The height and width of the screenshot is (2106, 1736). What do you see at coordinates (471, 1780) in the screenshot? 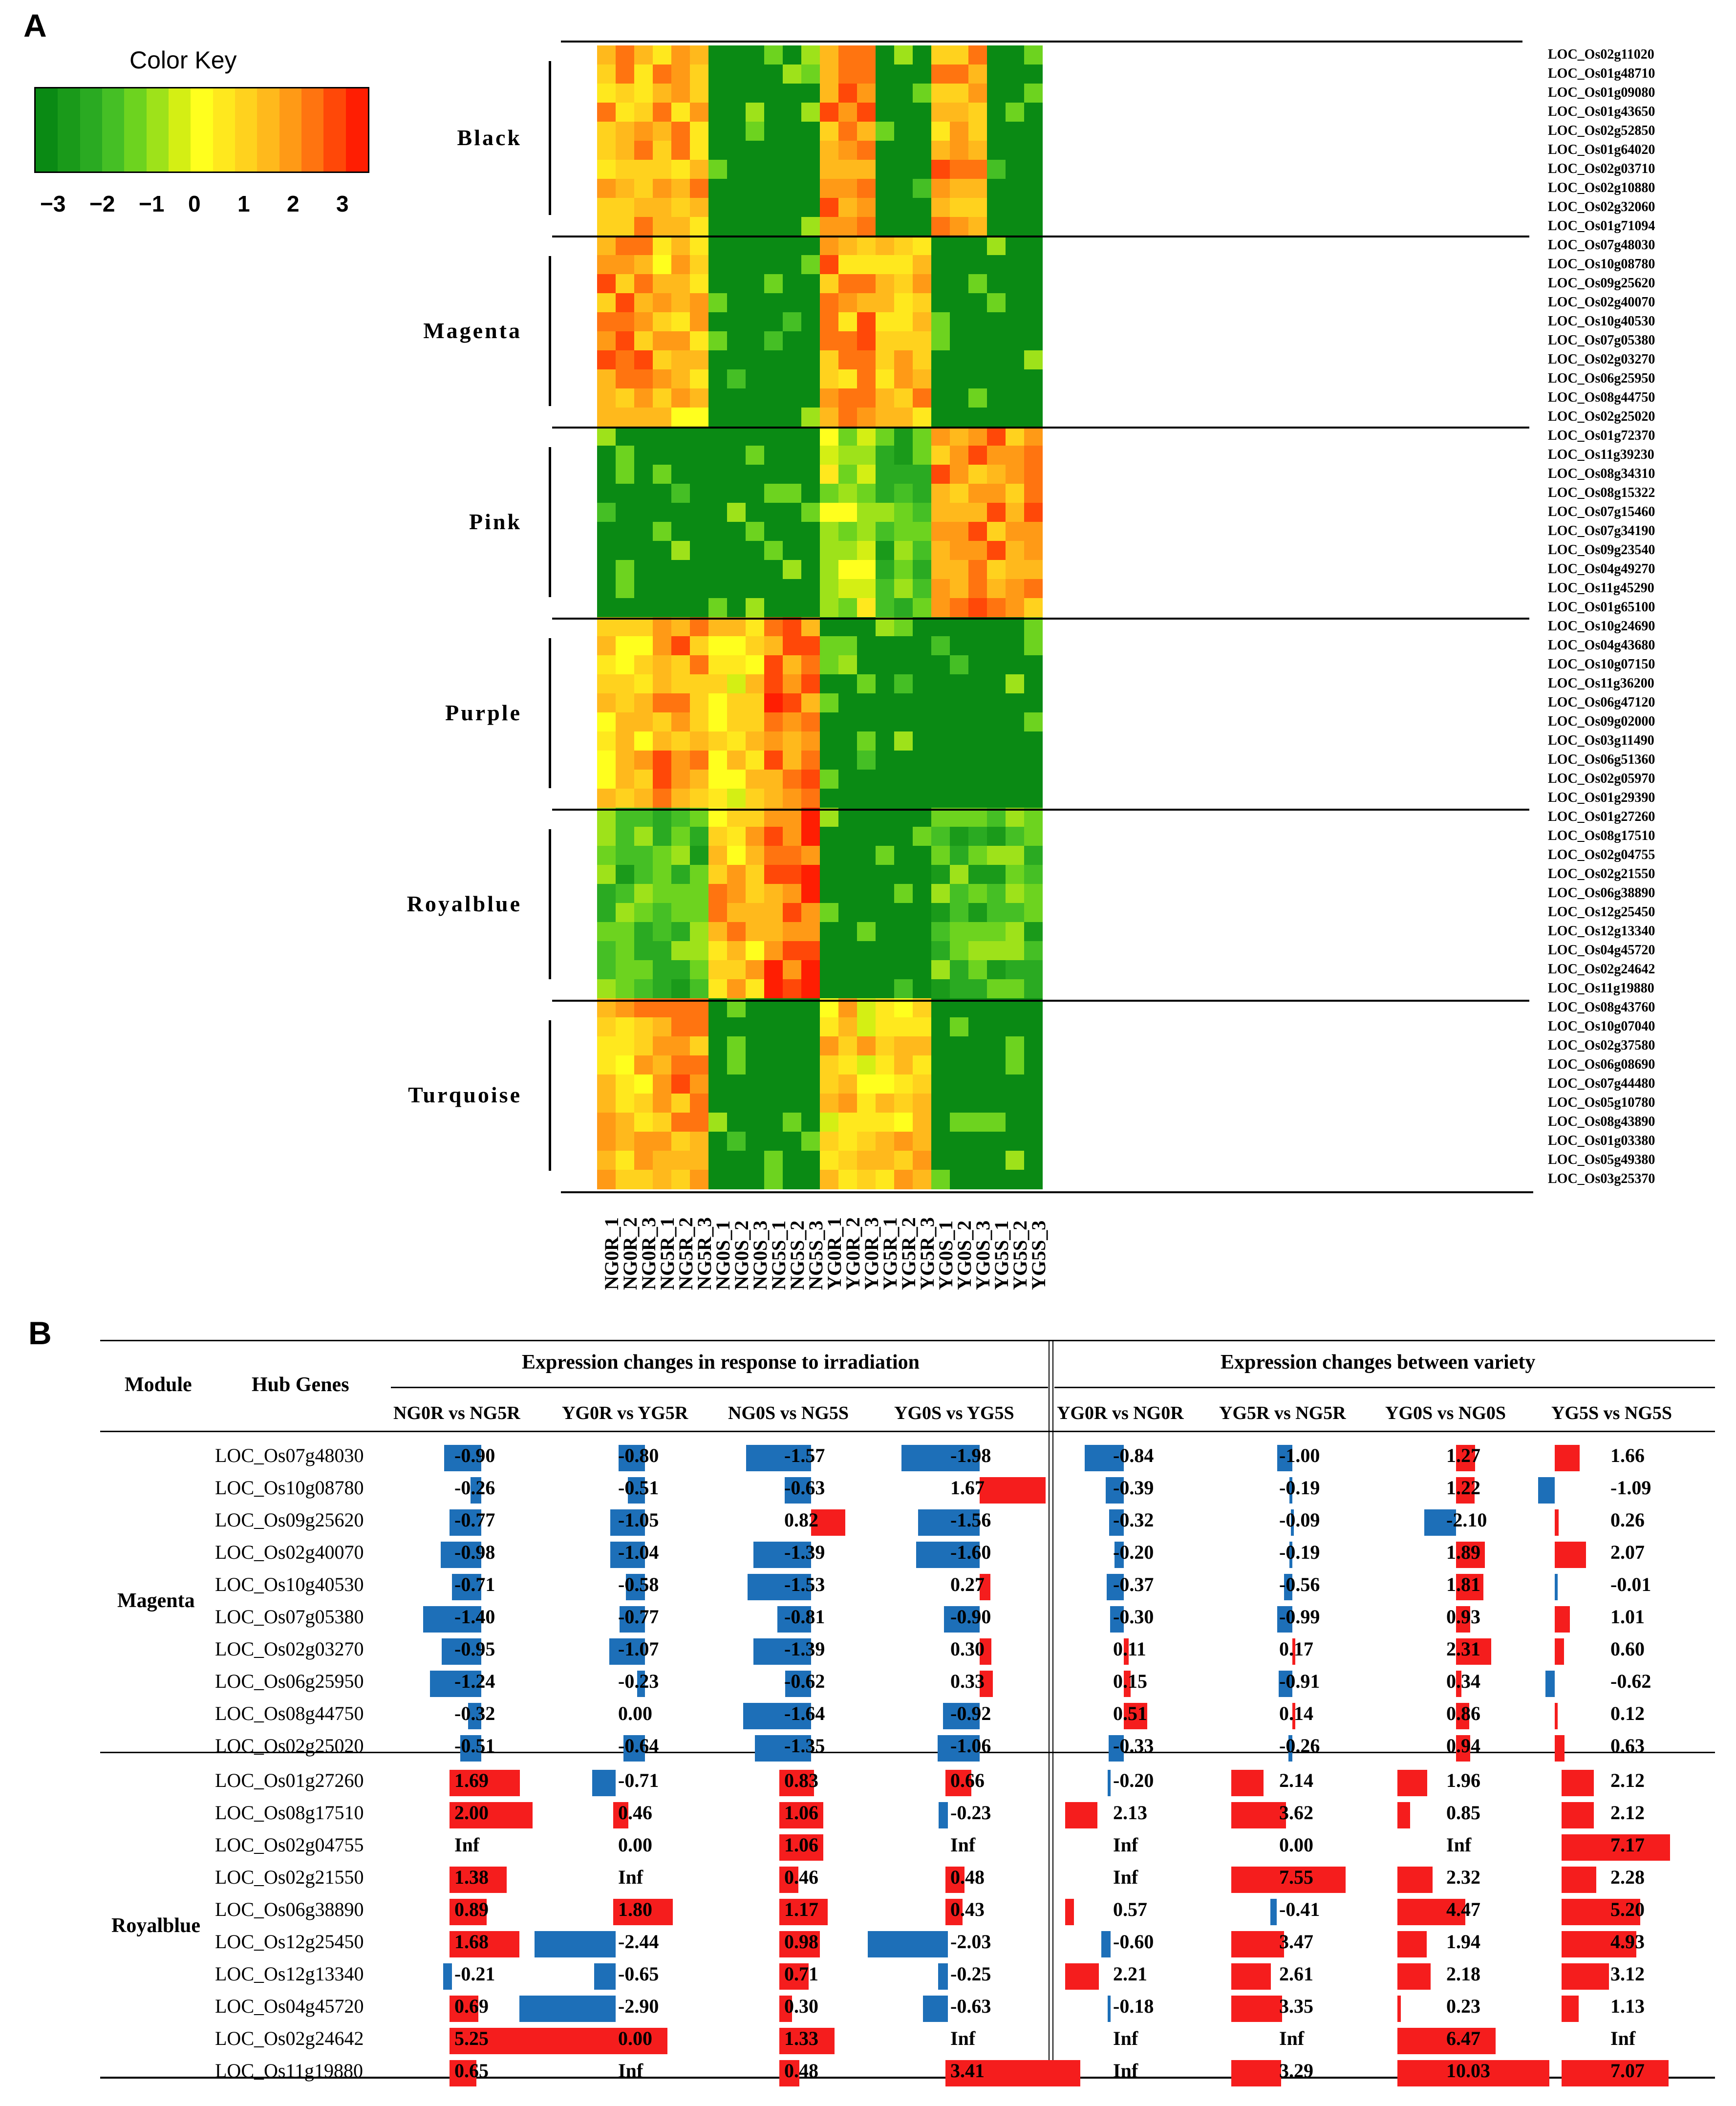
I see `table-value: 1.69` at bounding box center [471, 1780].